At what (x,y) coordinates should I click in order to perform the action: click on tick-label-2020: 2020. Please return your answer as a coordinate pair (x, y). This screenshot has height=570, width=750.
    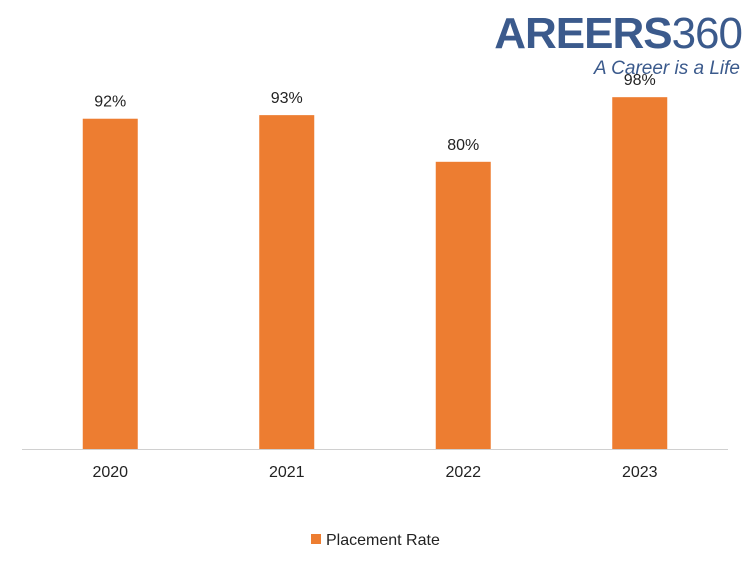
    Looking at the image, I should click on (110, 472).